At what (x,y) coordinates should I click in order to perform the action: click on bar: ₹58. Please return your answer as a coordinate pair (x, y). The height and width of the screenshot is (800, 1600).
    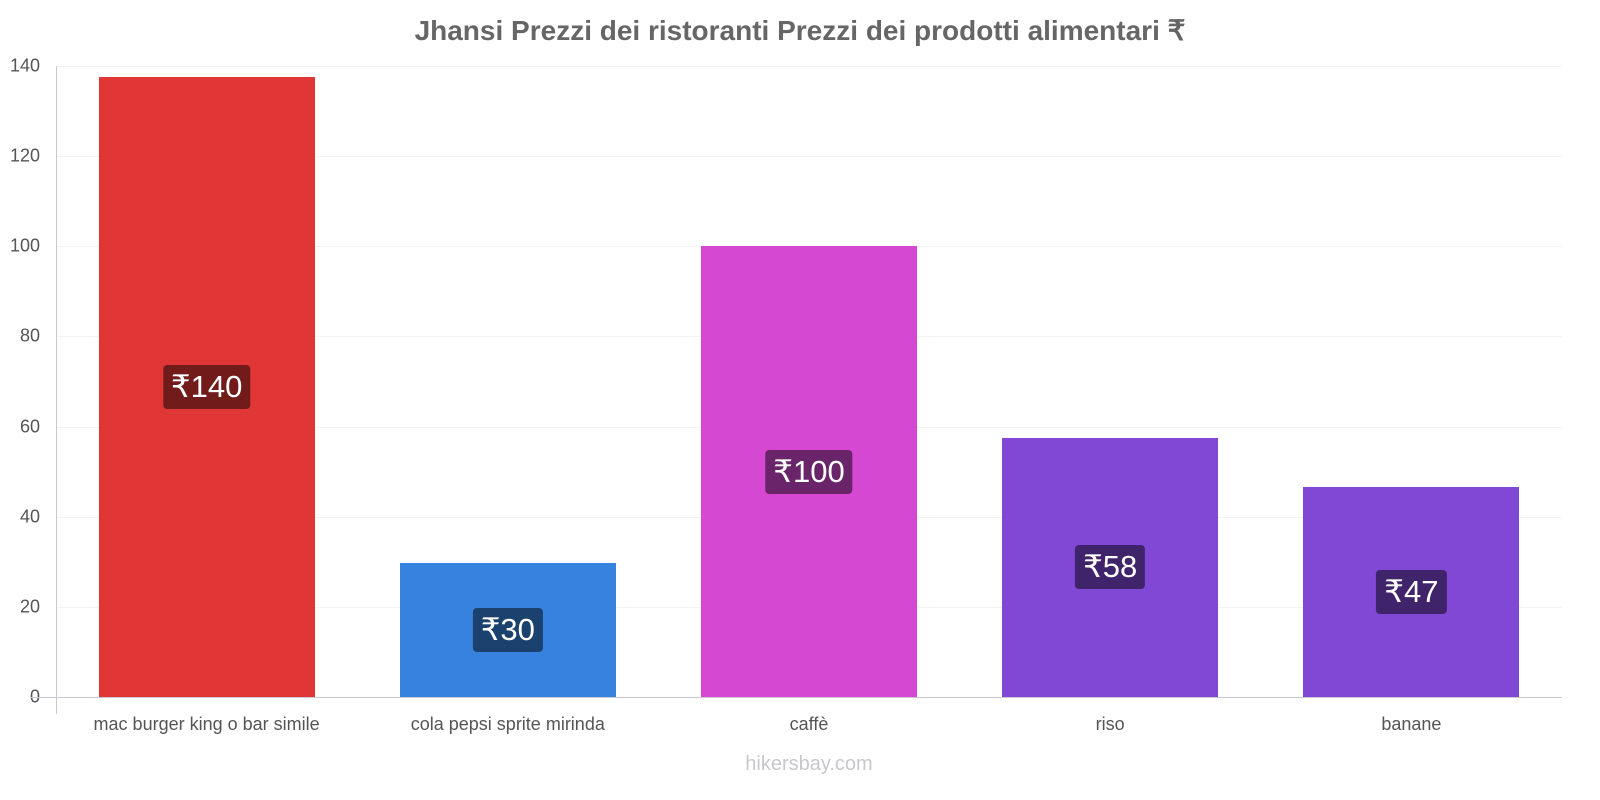
    Looking at the image, I should click on (1110, 567).